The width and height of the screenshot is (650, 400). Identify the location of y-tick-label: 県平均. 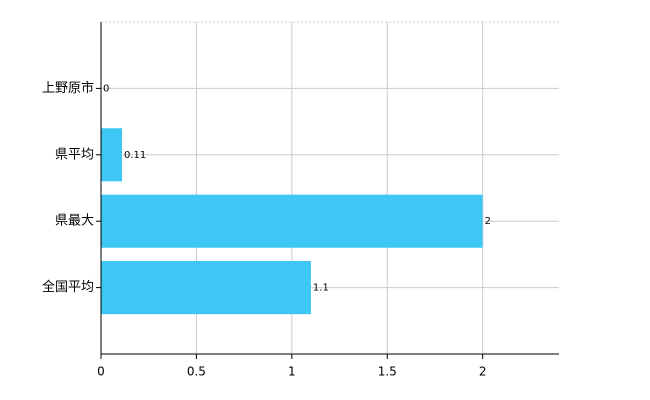
(74, 154).